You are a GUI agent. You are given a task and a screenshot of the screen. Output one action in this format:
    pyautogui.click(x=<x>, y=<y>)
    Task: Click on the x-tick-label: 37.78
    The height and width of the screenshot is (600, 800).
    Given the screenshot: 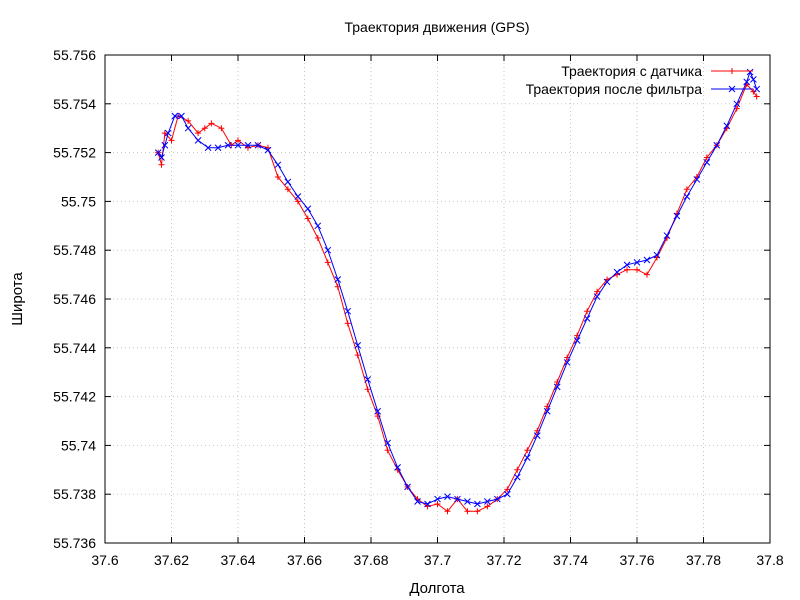 What is the action you would take?
    pyautogui.click(x=703, y=560)
    